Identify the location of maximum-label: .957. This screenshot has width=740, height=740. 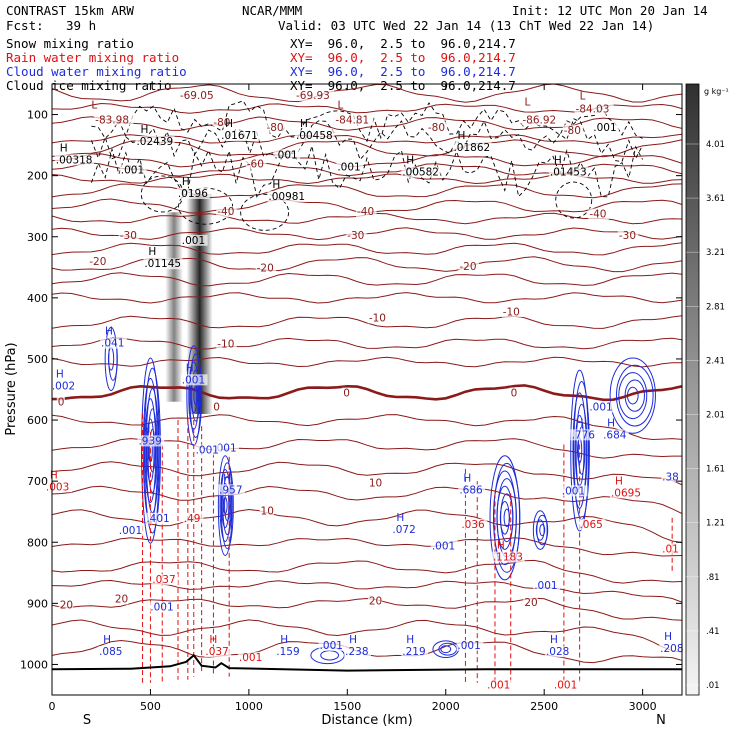
(230, 490).